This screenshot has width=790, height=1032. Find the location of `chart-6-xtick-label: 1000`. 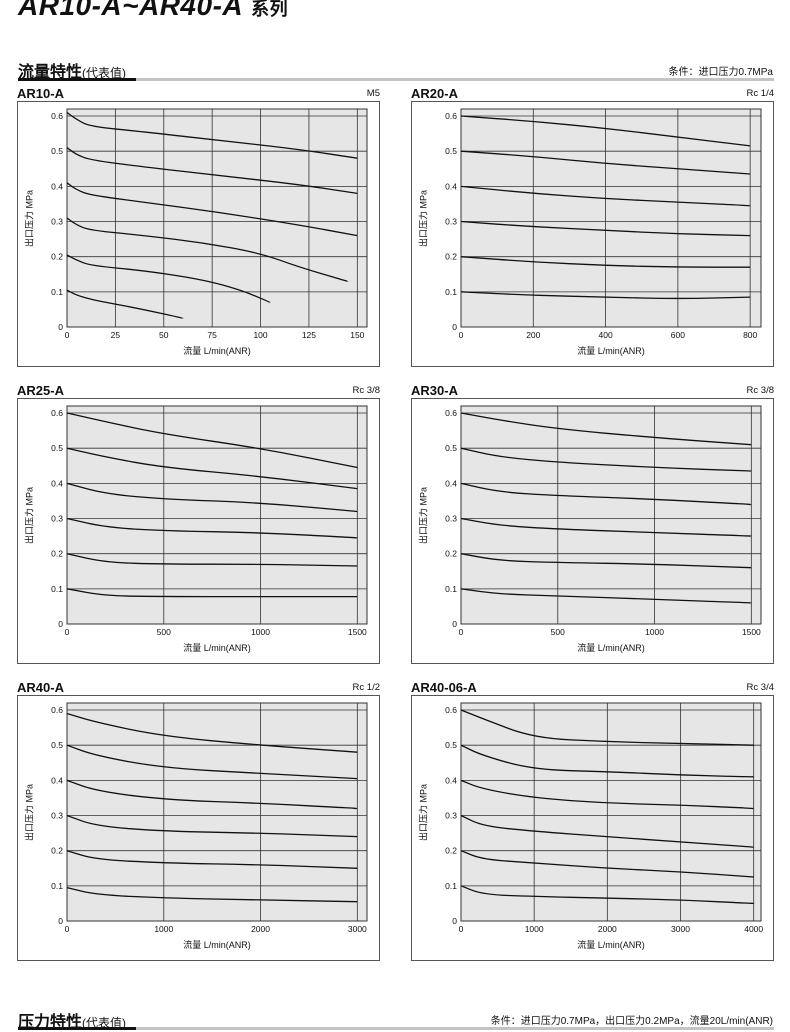

chart-6-xtick-label: 1000 is located at coordinates (534, 929).